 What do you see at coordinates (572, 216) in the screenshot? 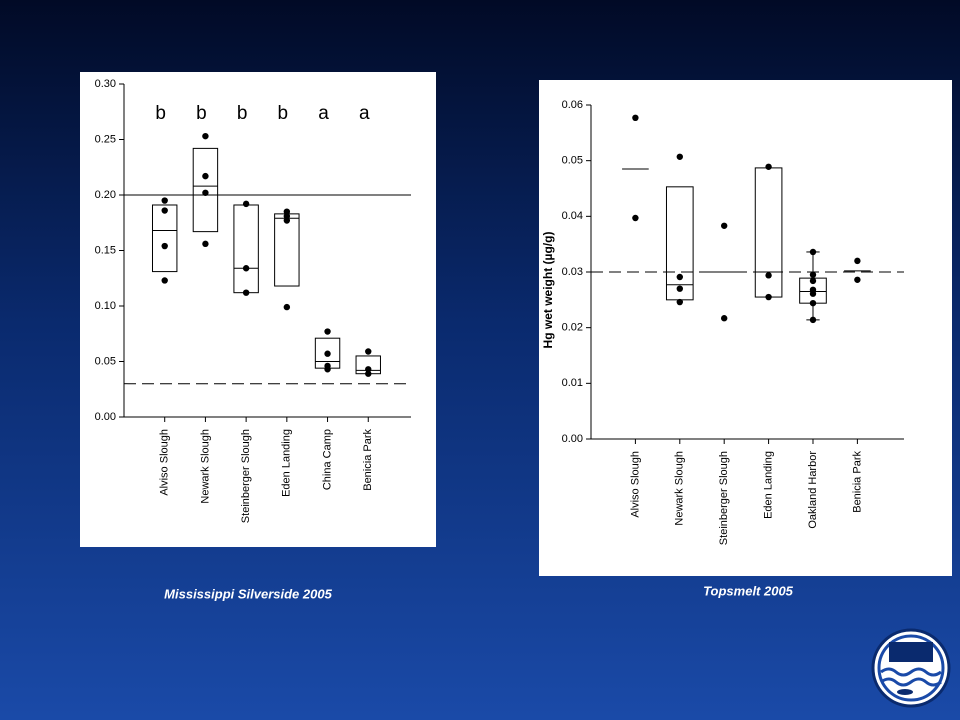
I see `y-tick-label: 0.04` at bounding box center [572, 216].